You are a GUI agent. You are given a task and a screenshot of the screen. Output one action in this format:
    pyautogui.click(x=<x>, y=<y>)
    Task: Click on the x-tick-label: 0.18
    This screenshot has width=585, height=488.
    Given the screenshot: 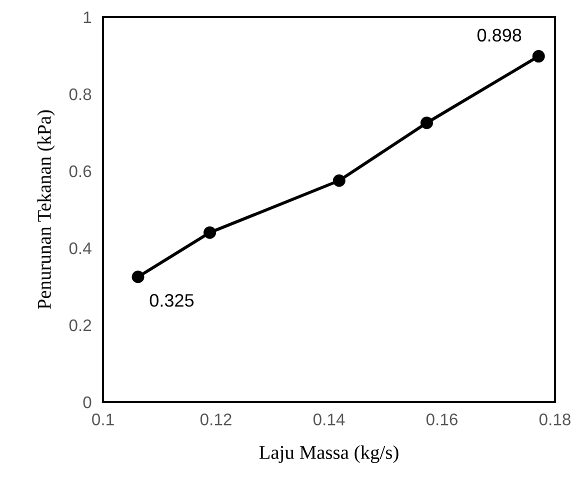 What is the action you would take?
    pyautogui.click(x=554, y=420)
    